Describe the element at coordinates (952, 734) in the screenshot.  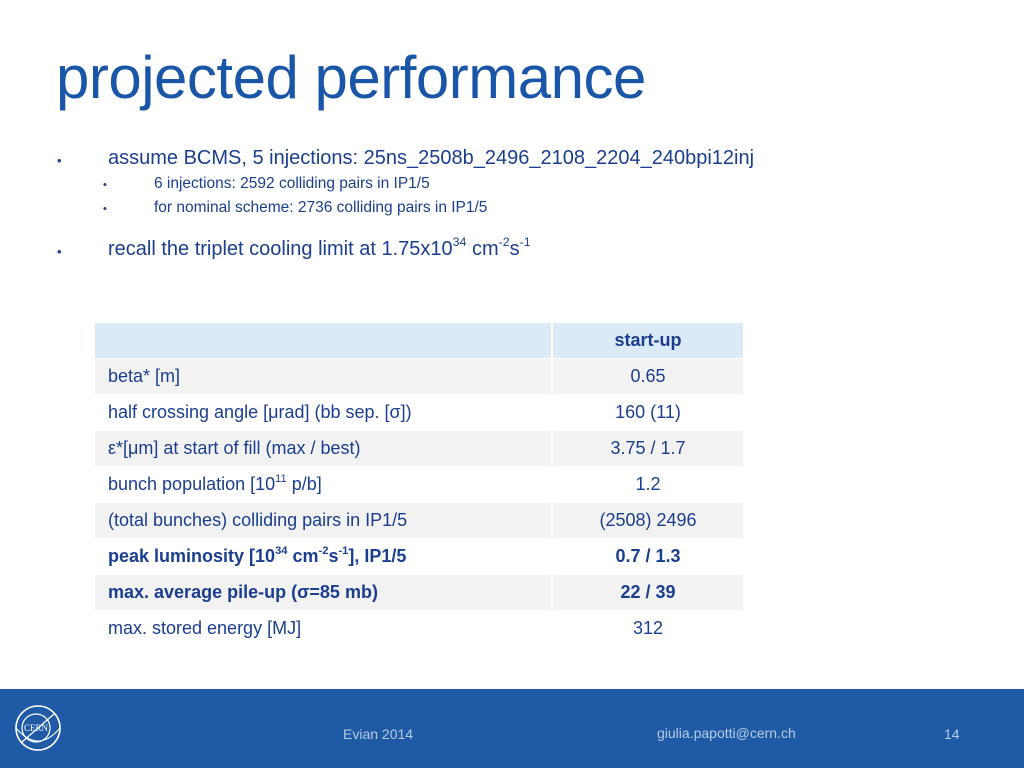
I see `footer-page-number: 14` at that location.